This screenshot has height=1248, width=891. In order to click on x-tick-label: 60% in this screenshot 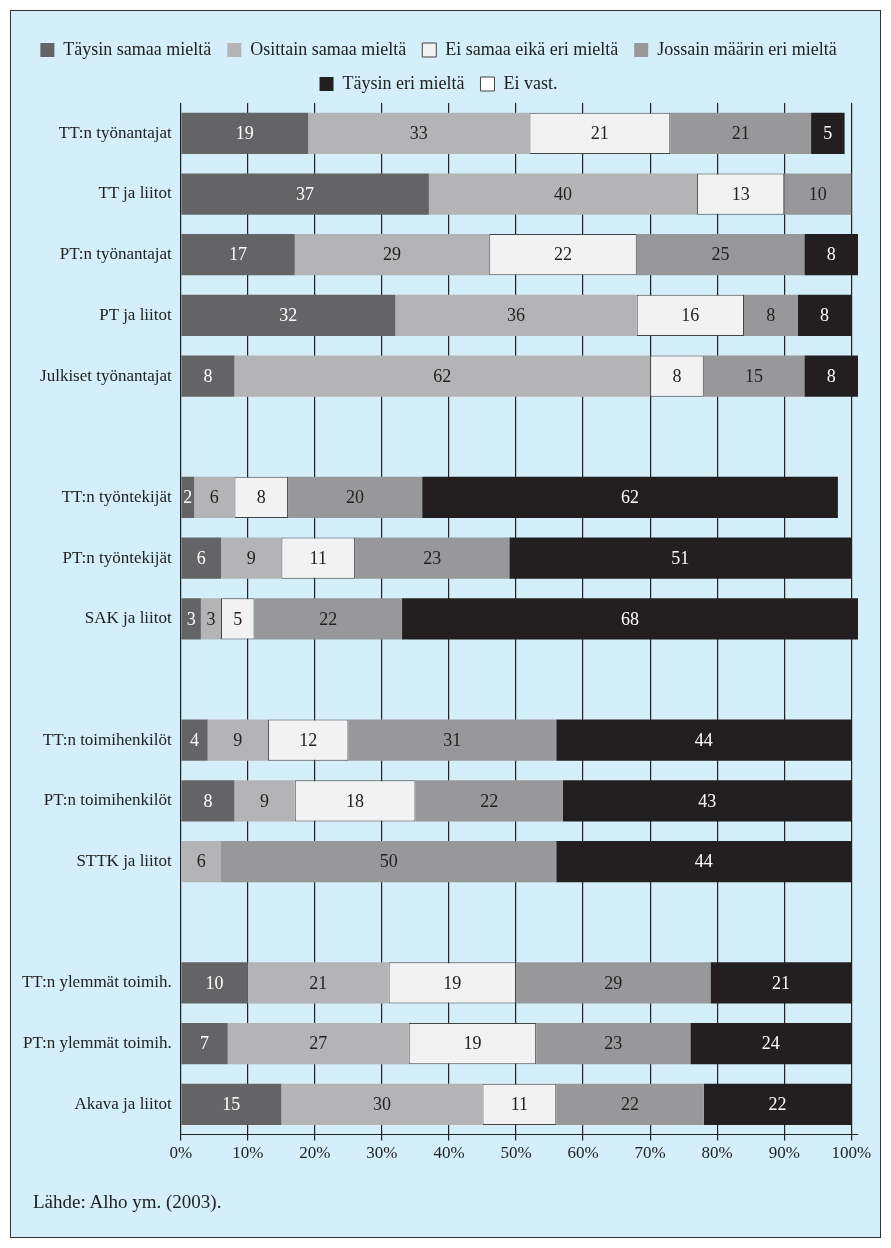, I will do `click(583, 1153)`.